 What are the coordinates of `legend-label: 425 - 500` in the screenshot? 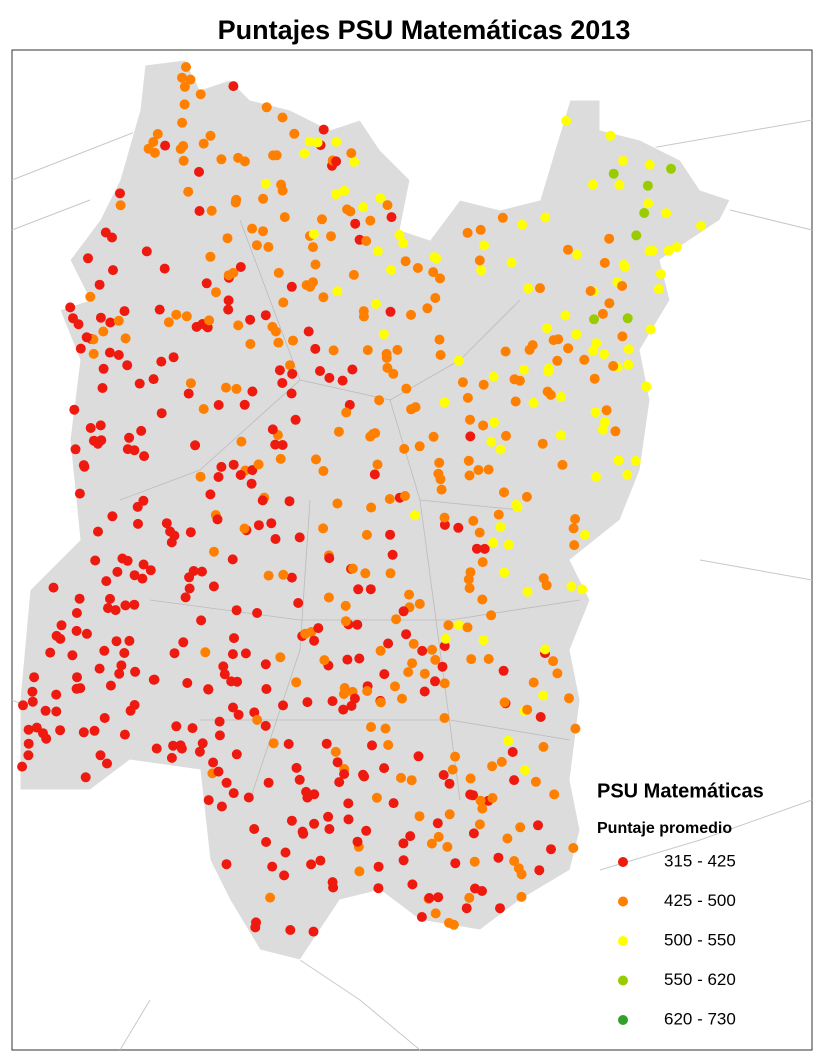 It's located at (700, 900).